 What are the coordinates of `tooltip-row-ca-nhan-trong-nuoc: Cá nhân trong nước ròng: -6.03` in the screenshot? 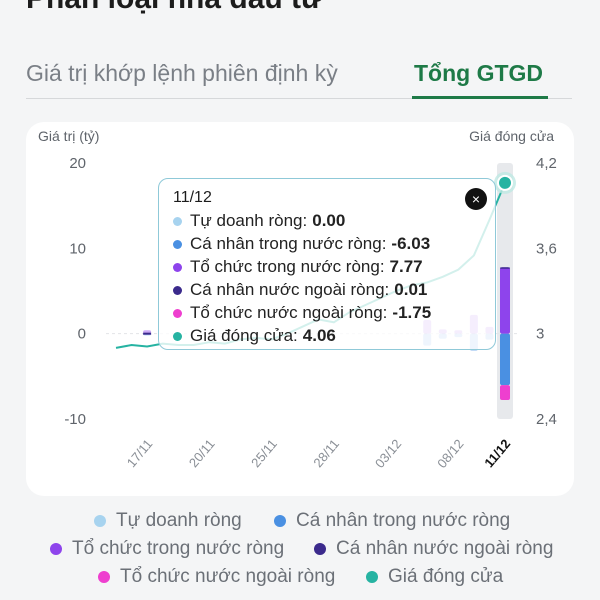 It's located at (301, 244).